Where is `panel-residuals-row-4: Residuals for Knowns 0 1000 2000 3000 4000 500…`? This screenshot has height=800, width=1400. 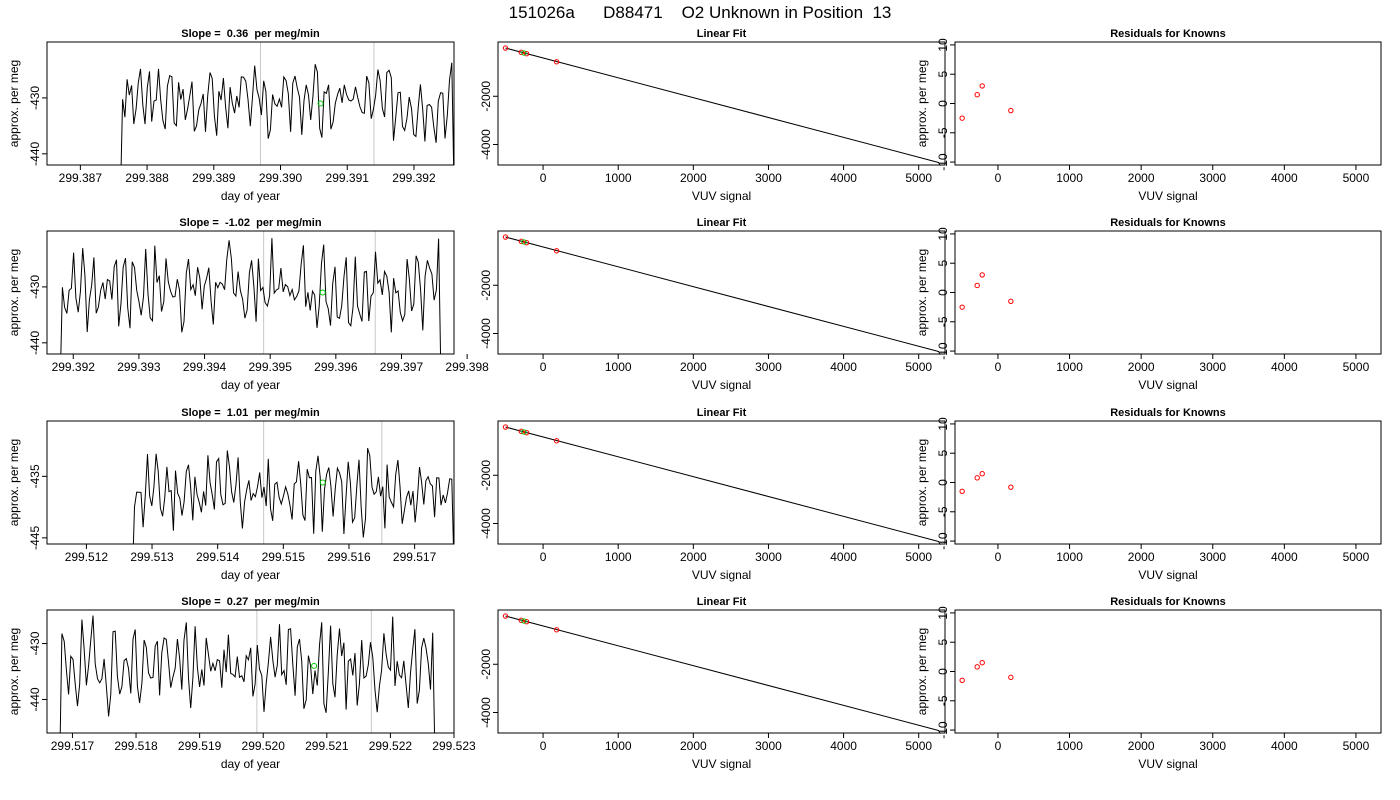
panel-residuals-row-4: Residuals for Knowns 0 1000 2000 3000 4000 500… is located at coordinates (1148, 683).